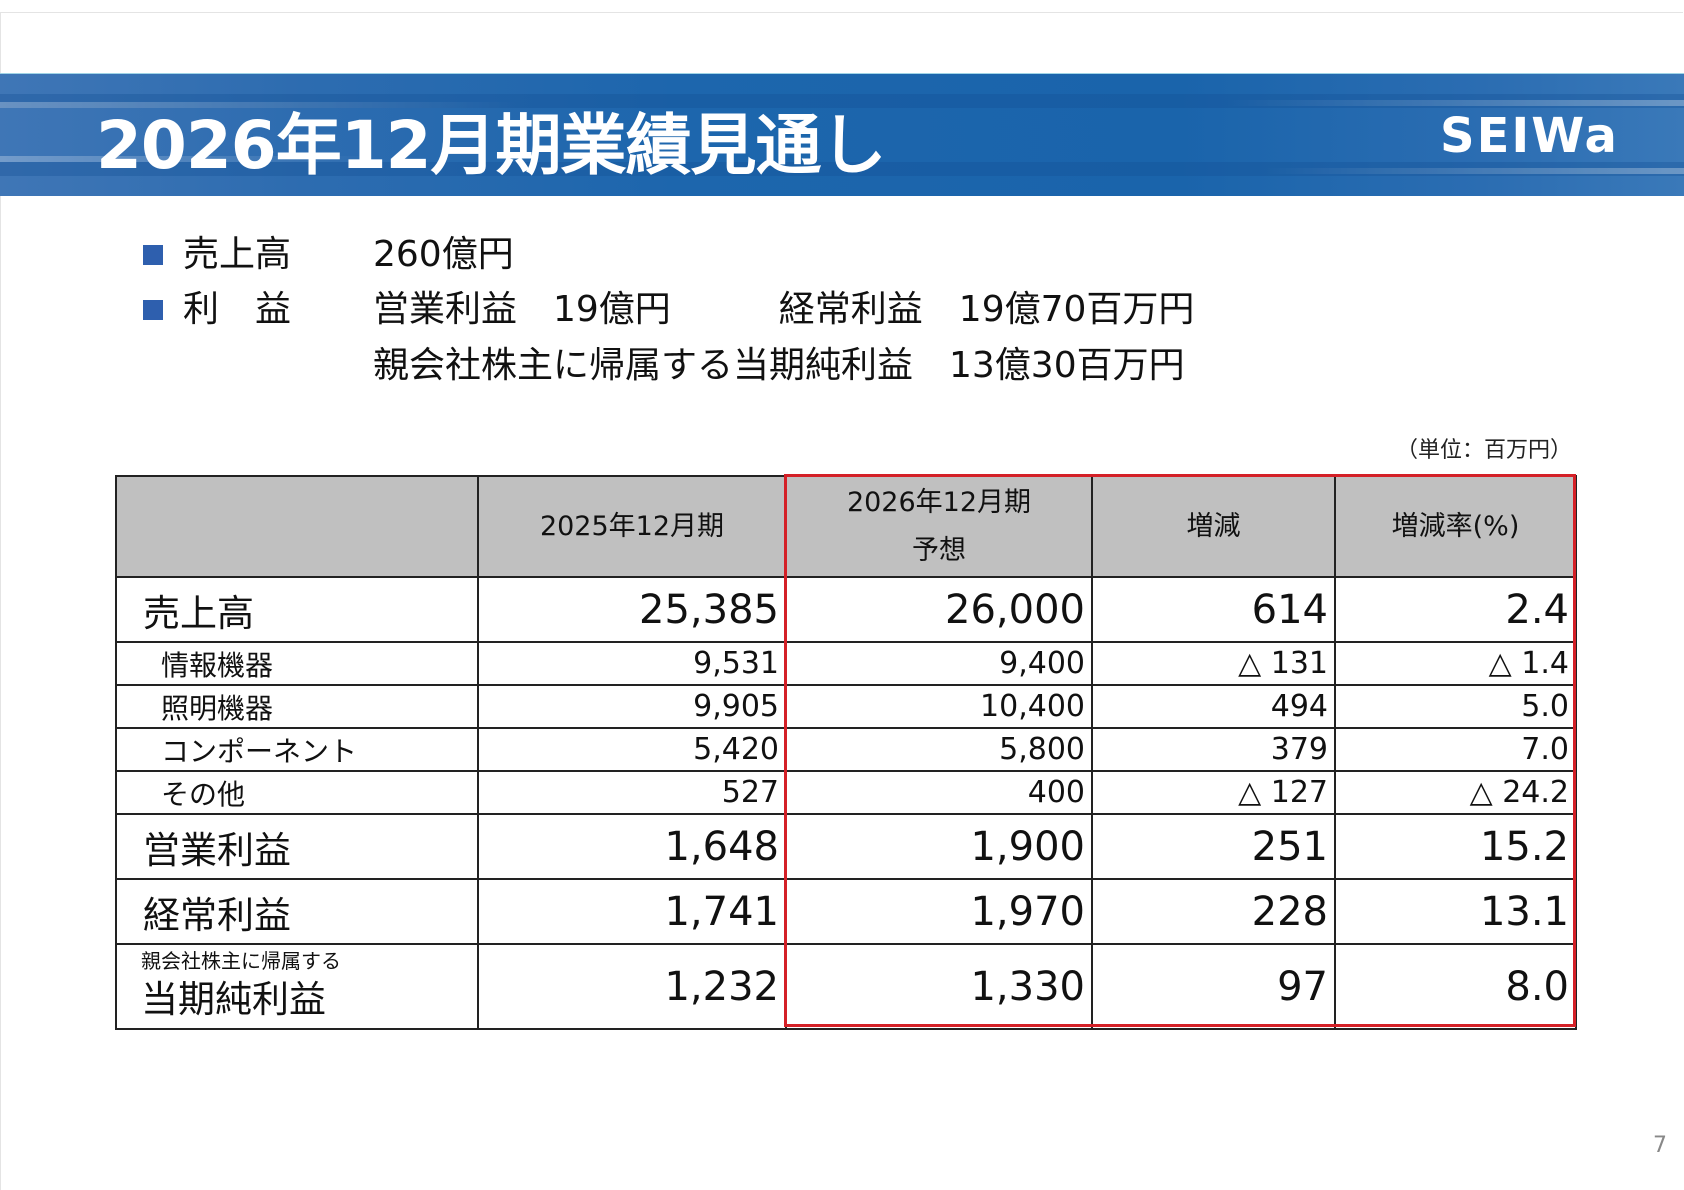 This screenshot has height=1190, width=1684. What do you see at coordinates (237, 254) in the screenshot?
I see `summary-label: 売上高` at bounding box center [237, 254].